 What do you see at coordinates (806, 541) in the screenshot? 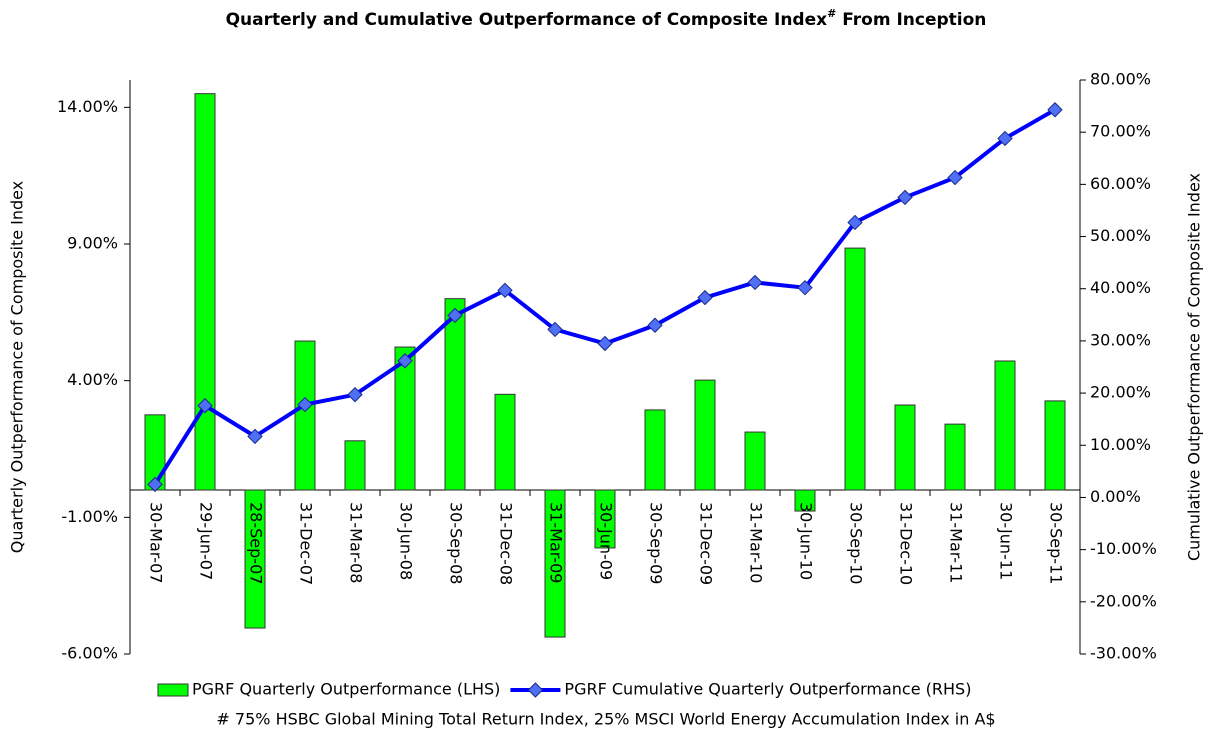
I see `x-tick-label: 30-Jun-10` at bounding box center [806, 541].